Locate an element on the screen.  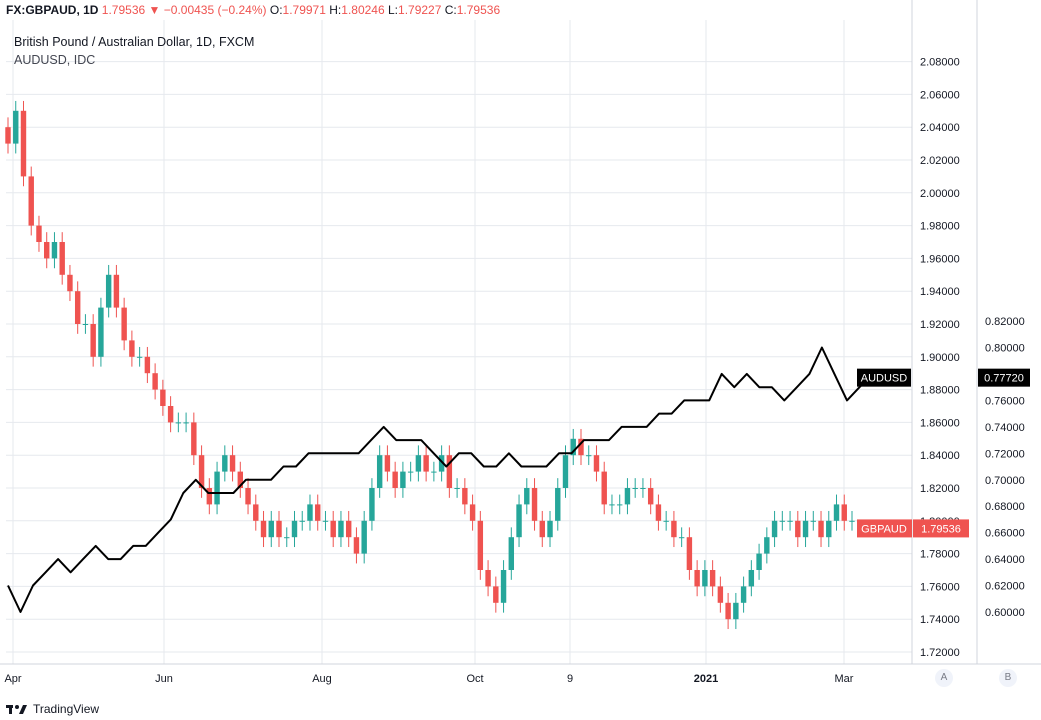
y-tick-audusd: 0.60000 is located at coordinates (1005, 613).